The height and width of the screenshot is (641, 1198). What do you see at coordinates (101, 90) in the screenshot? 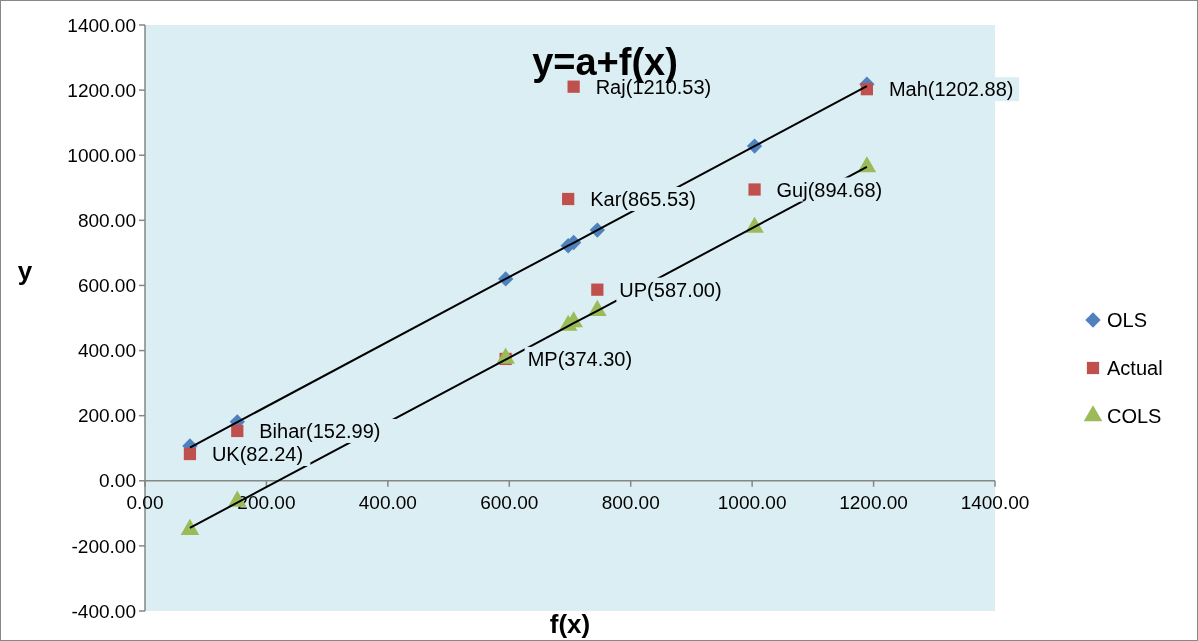
I see `y-tick-label: 1200.00` at bounding box center [101, 90].